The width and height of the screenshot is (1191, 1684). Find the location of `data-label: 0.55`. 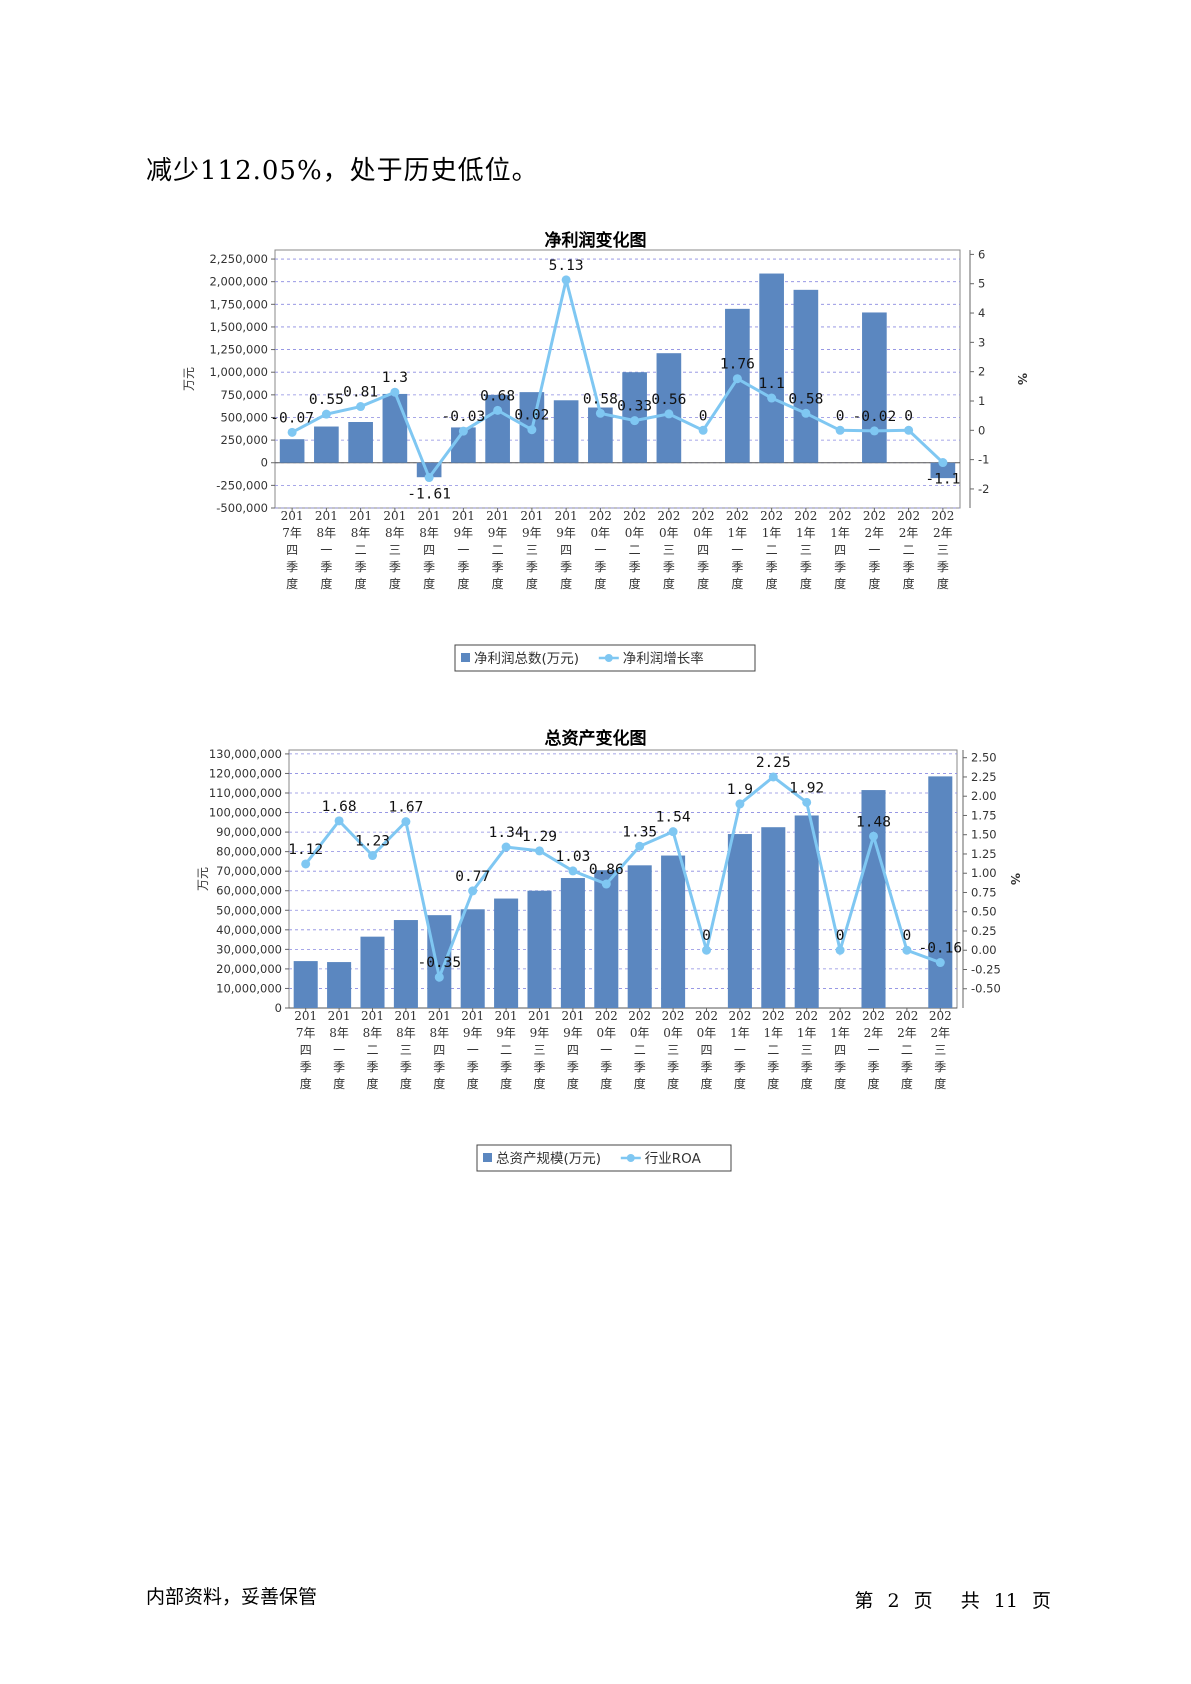

data-label: 0.55 is located at coordinates (326, 400).